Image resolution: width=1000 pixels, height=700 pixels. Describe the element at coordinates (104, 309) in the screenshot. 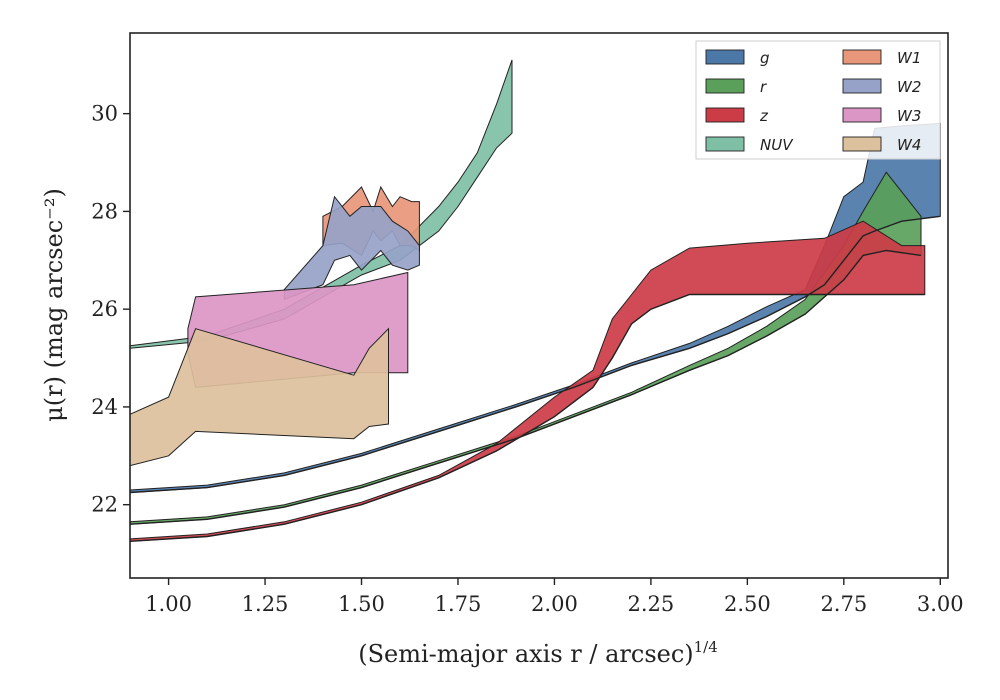

I see `y-tick-label: 26` at that location.